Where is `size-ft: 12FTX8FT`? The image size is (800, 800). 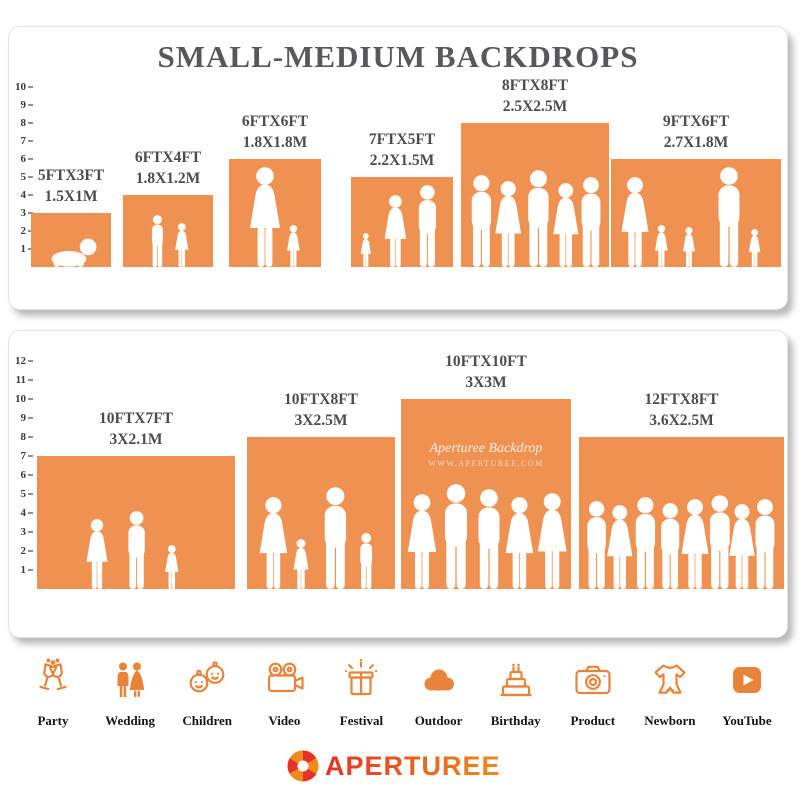 size-ft: 12FTX8FT is located at coordinates (681, 400).